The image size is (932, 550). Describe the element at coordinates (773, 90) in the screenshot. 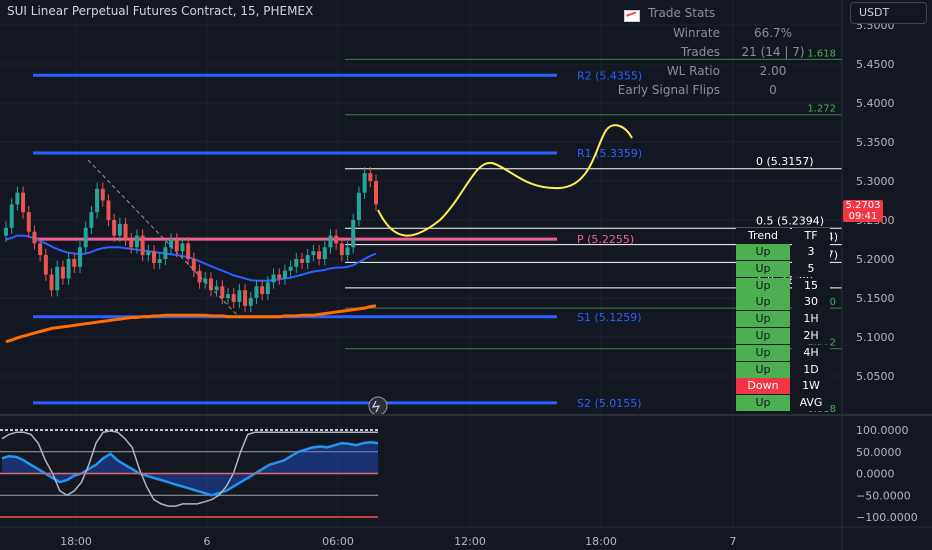

I see `stat-value: 0` at that location.